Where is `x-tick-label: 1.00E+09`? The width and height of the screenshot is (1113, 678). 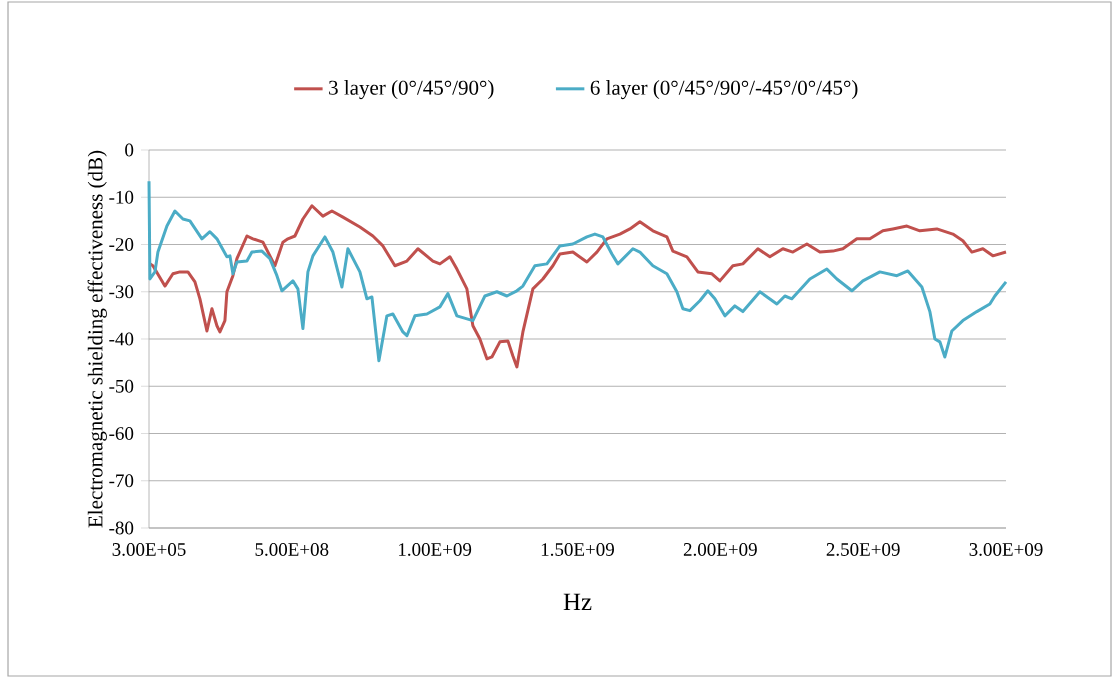 x-tick-label: 1.00E+09 is located at coordinates (435, 549).